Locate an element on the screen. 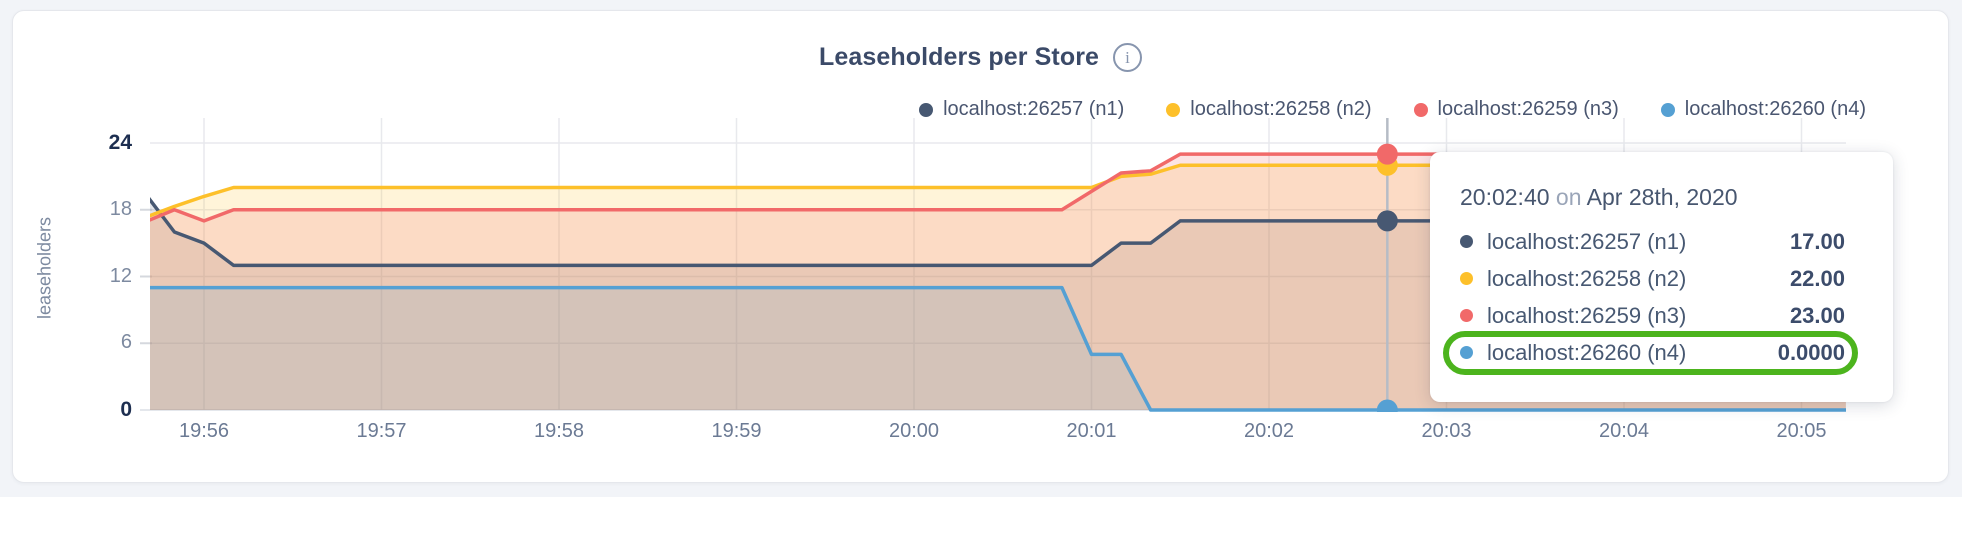  tooltip-series-value: 22.00 is located at coordinates (1817, 278).